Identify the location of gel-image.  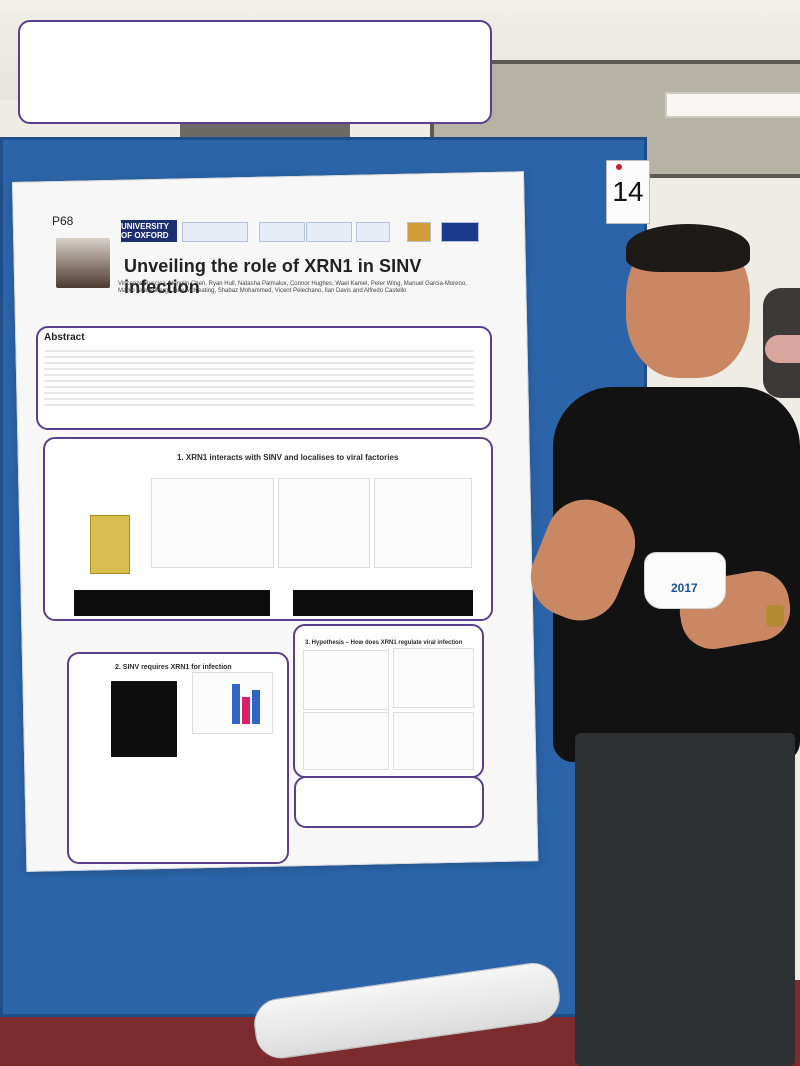
(110, 544).